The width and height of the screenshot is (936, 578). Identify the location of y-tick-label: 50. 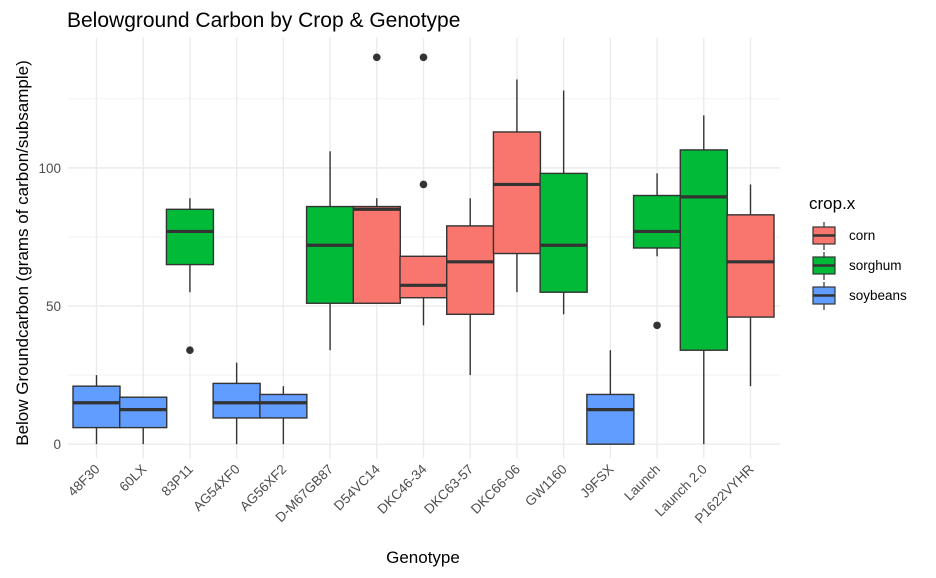
(53, 306).